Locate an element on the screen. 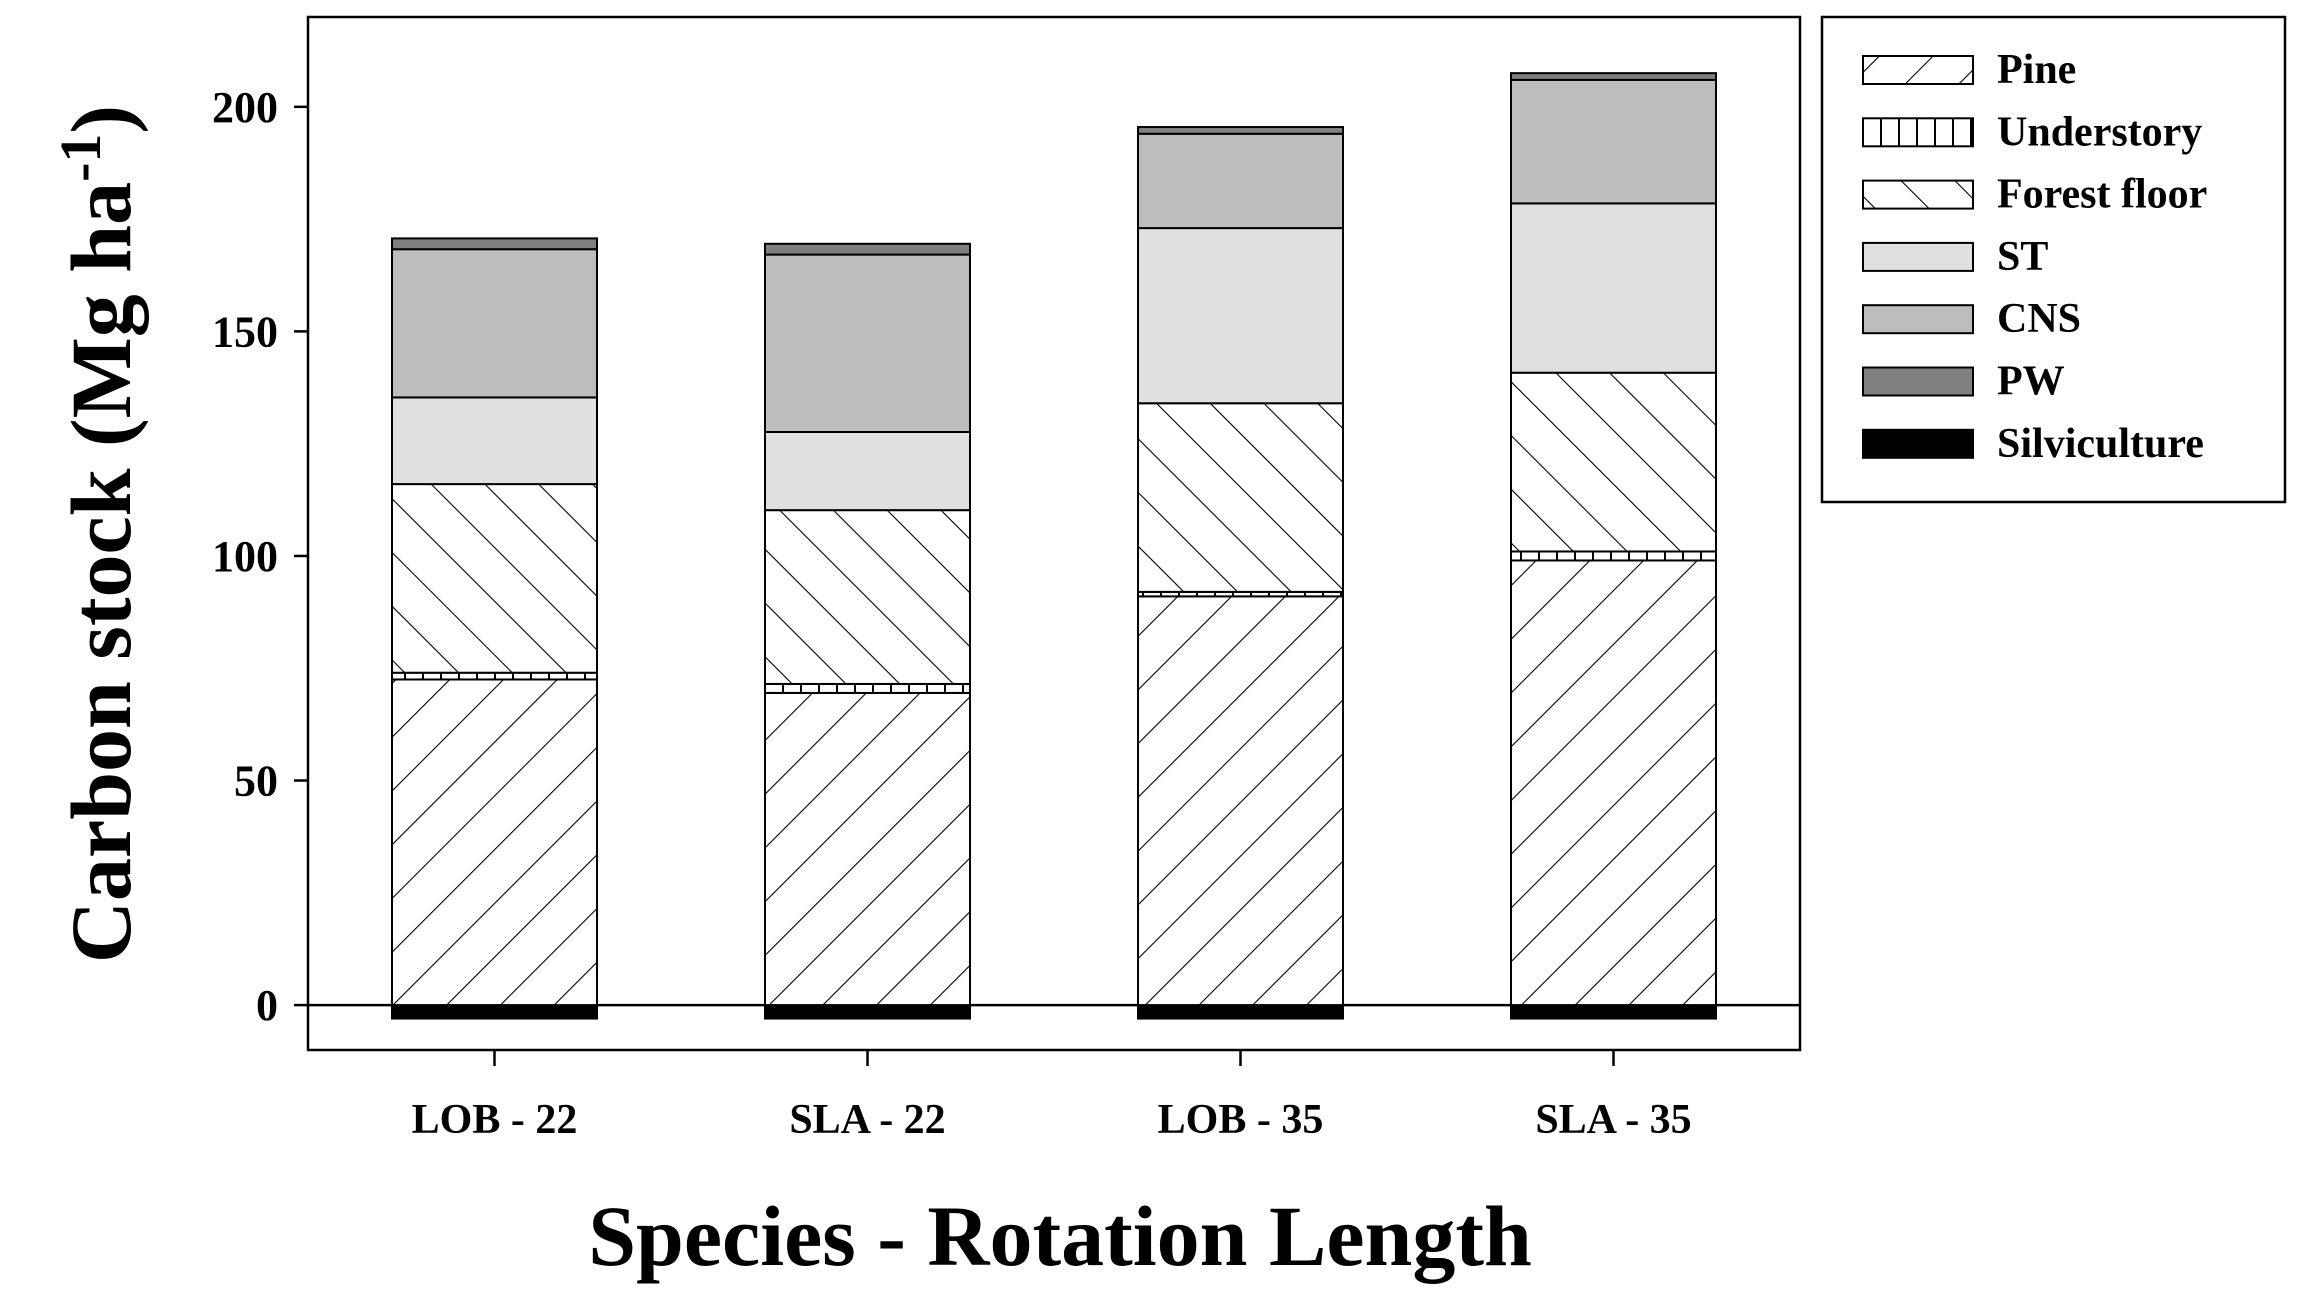  legend-swatch-silviculture is located at coordinates (1918, 443).